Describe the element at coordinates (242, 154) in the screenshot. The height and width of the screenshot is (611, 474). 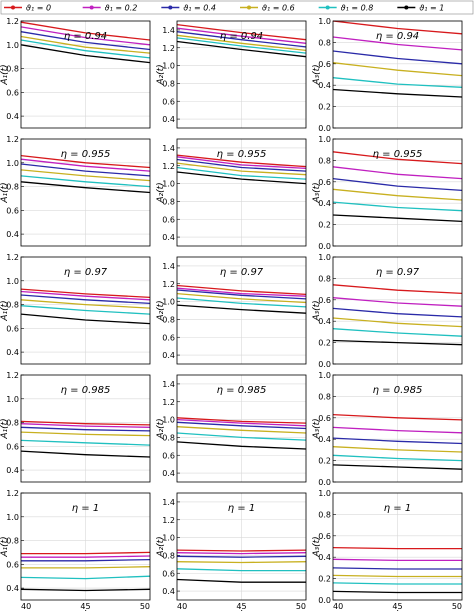
I see `eta-annotation: η = 0.955` at that location.